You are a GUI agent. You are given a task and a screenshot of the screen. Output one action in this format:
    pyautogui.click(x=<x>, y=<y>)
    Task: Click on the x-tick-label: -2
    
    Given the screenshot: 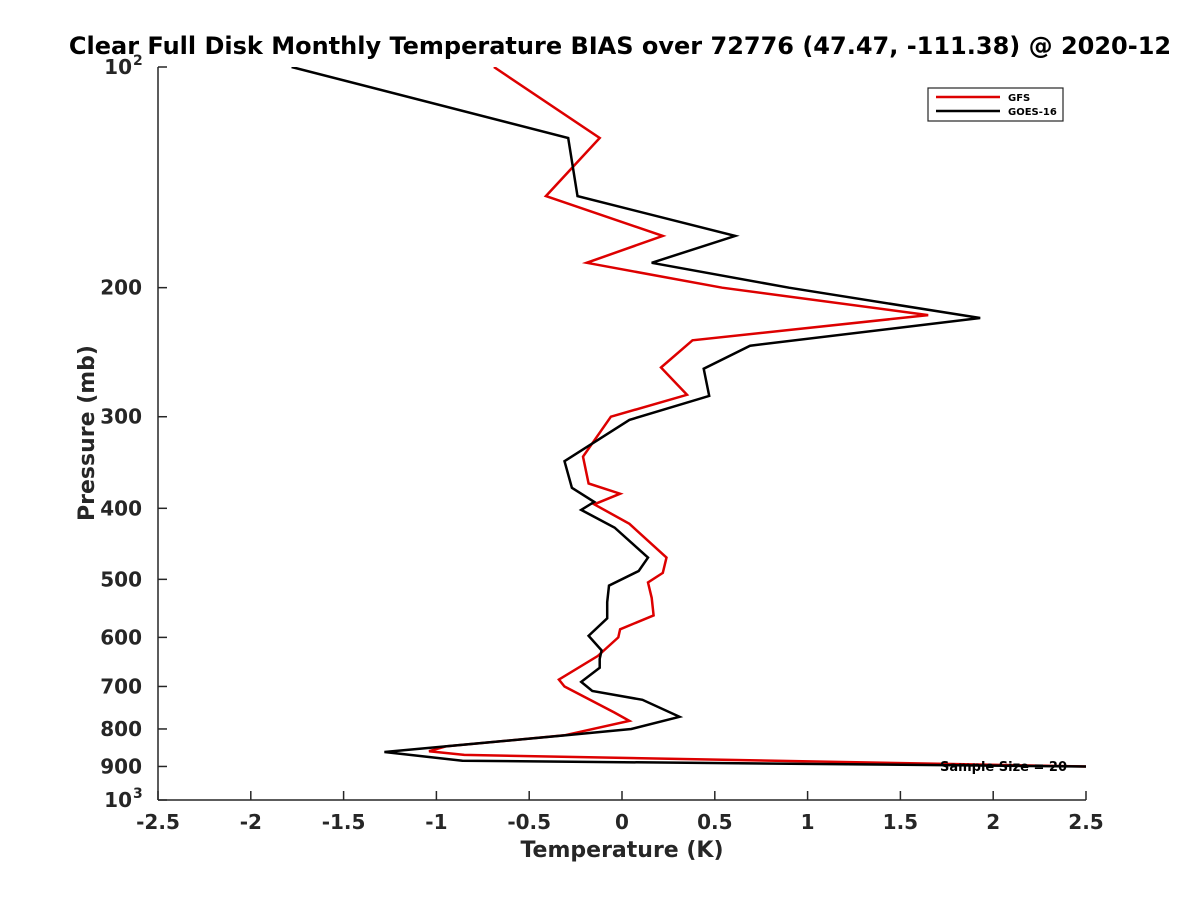 What is the action you would take?
    pyautogui.click(x=251, y=822)
    